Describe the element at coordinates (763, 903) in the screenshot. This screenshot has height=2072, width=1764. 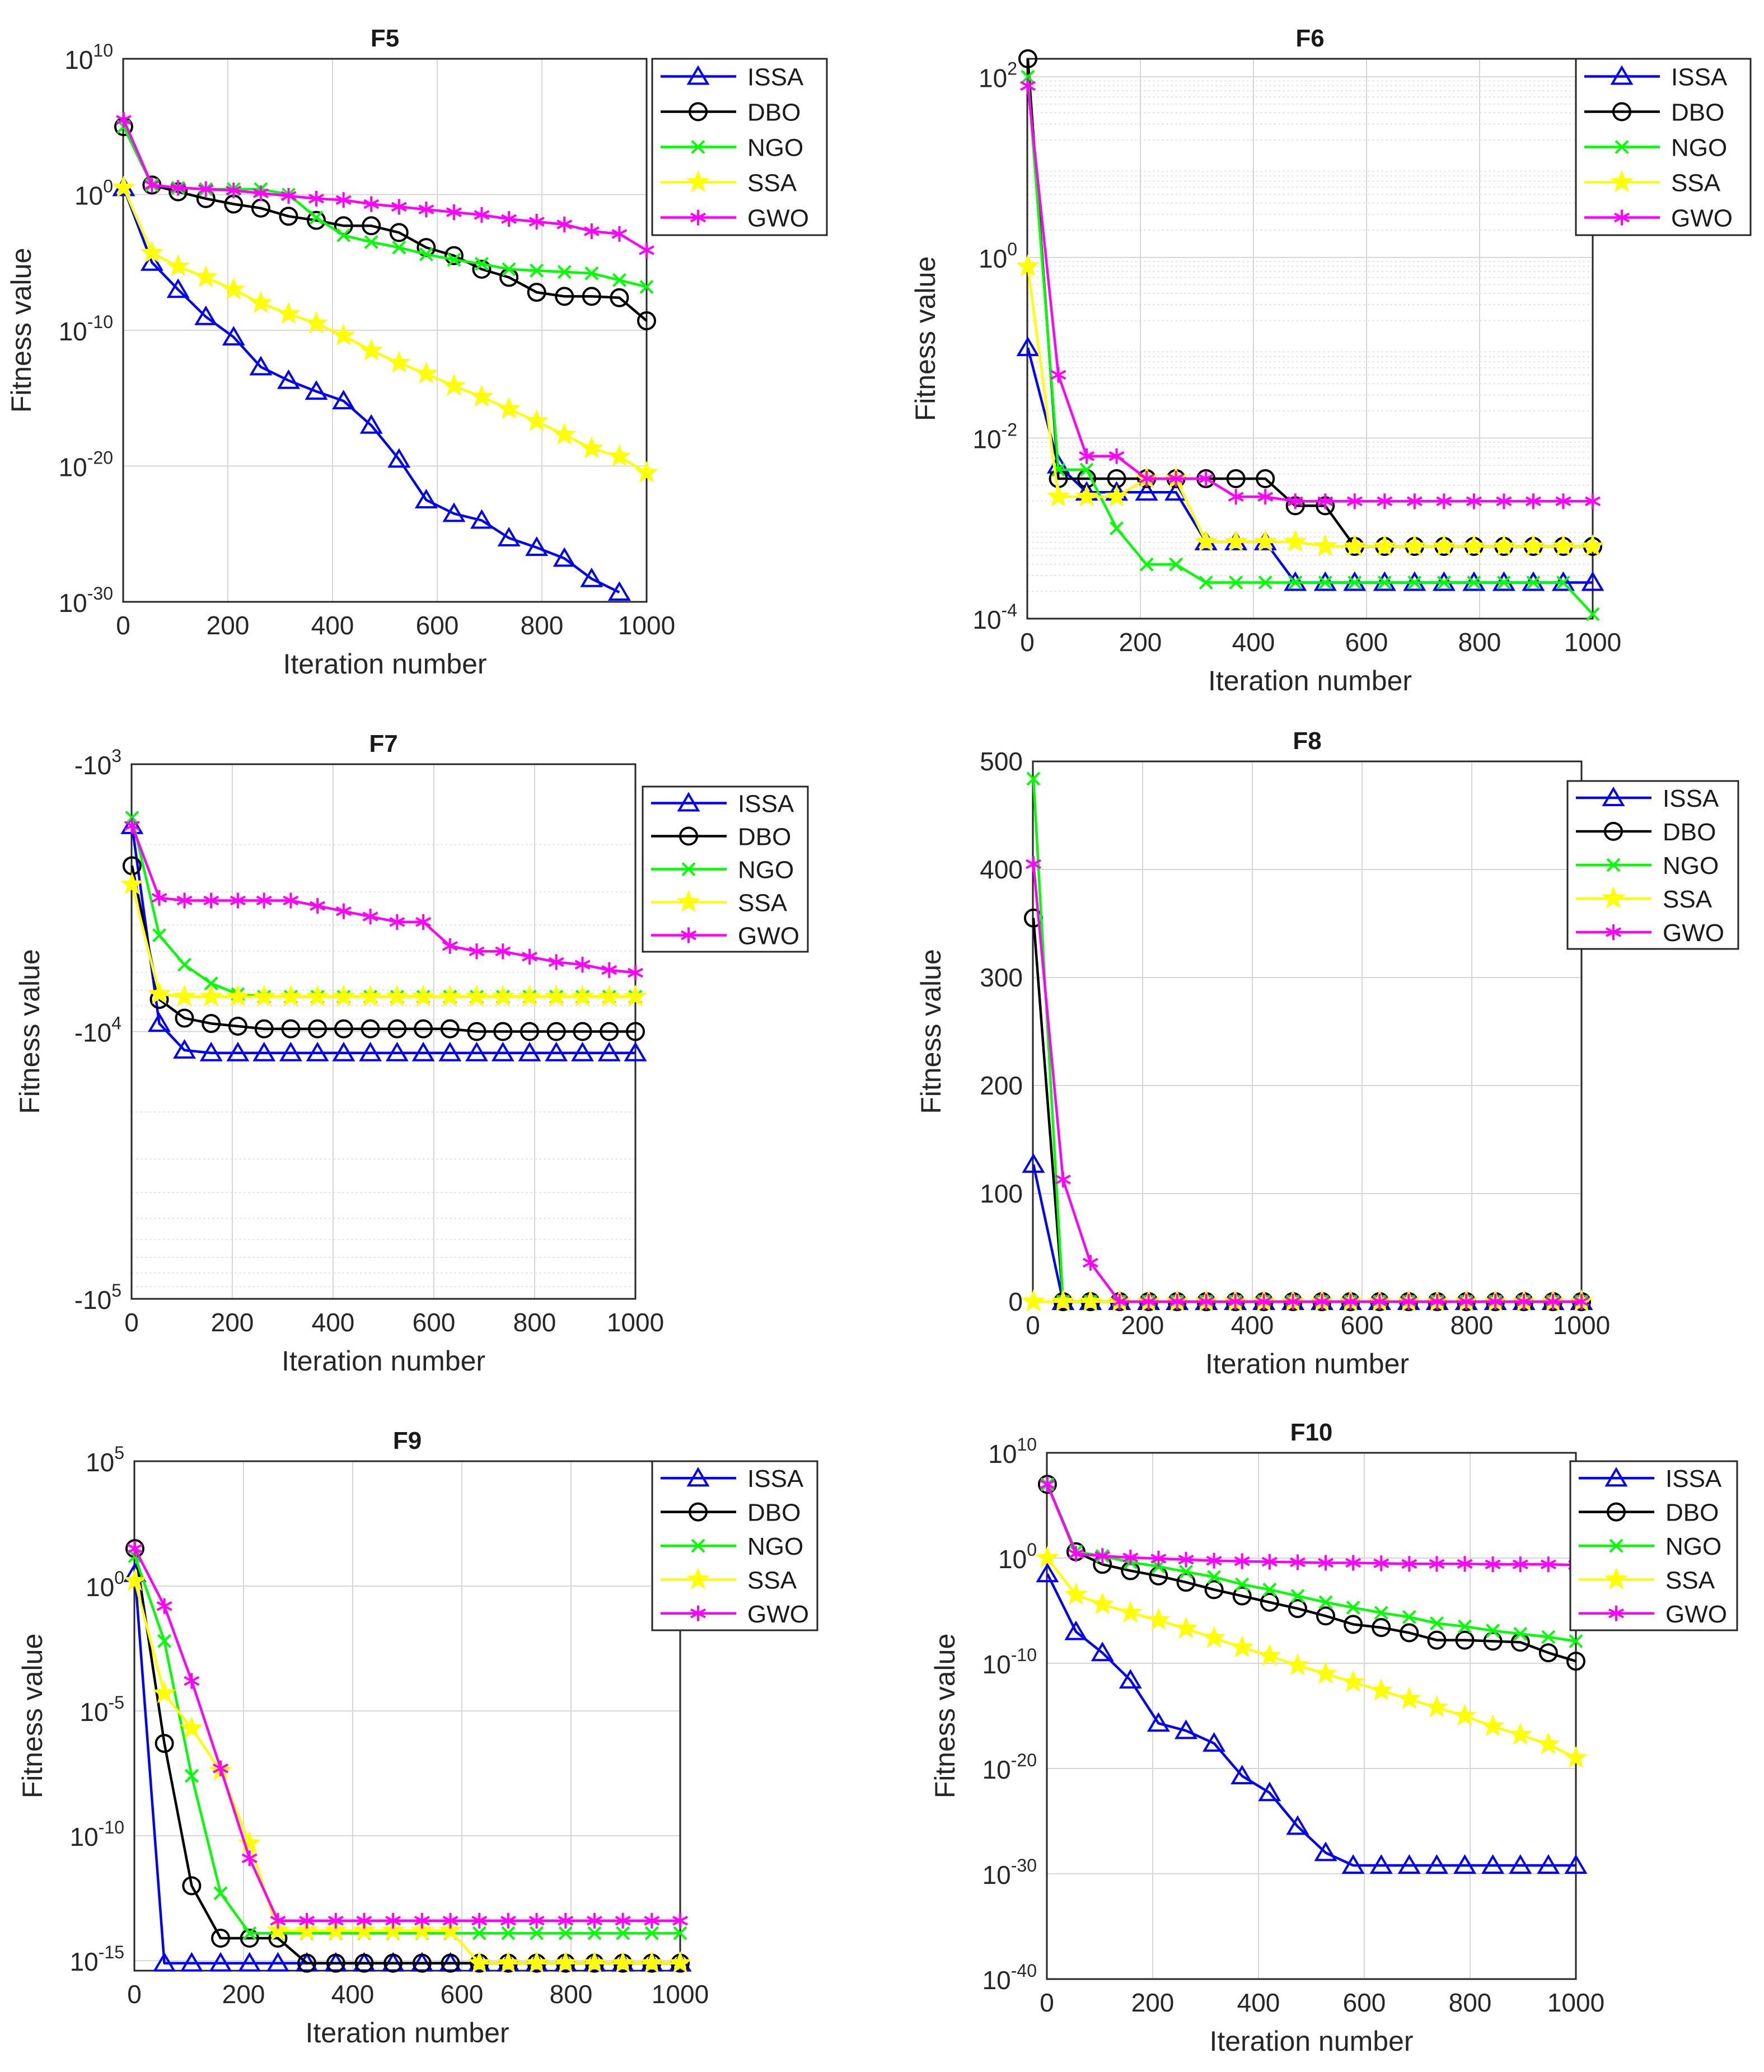
I see `legend-label: SSA` at that location.